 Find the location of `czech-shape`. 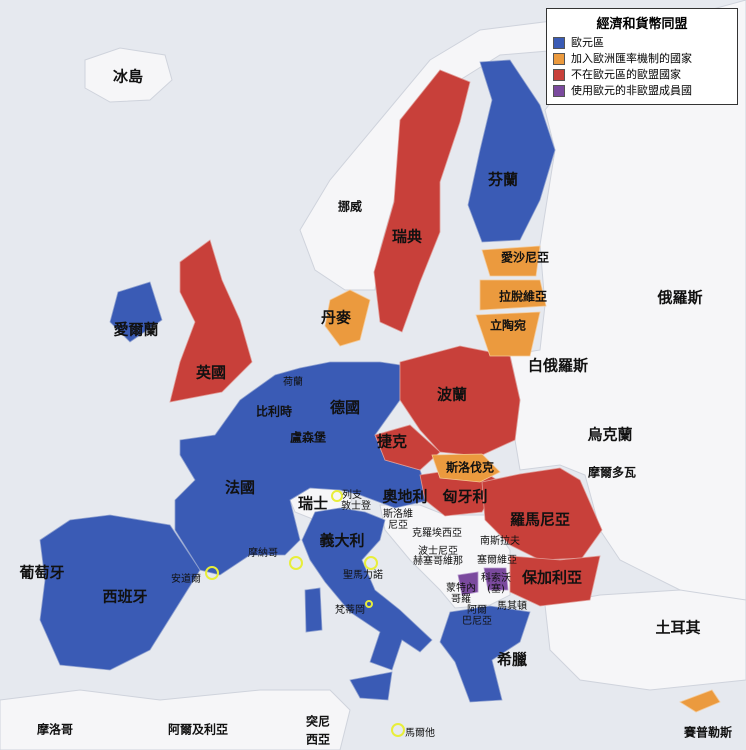

czech-shape is located at coordinates (407, 447).